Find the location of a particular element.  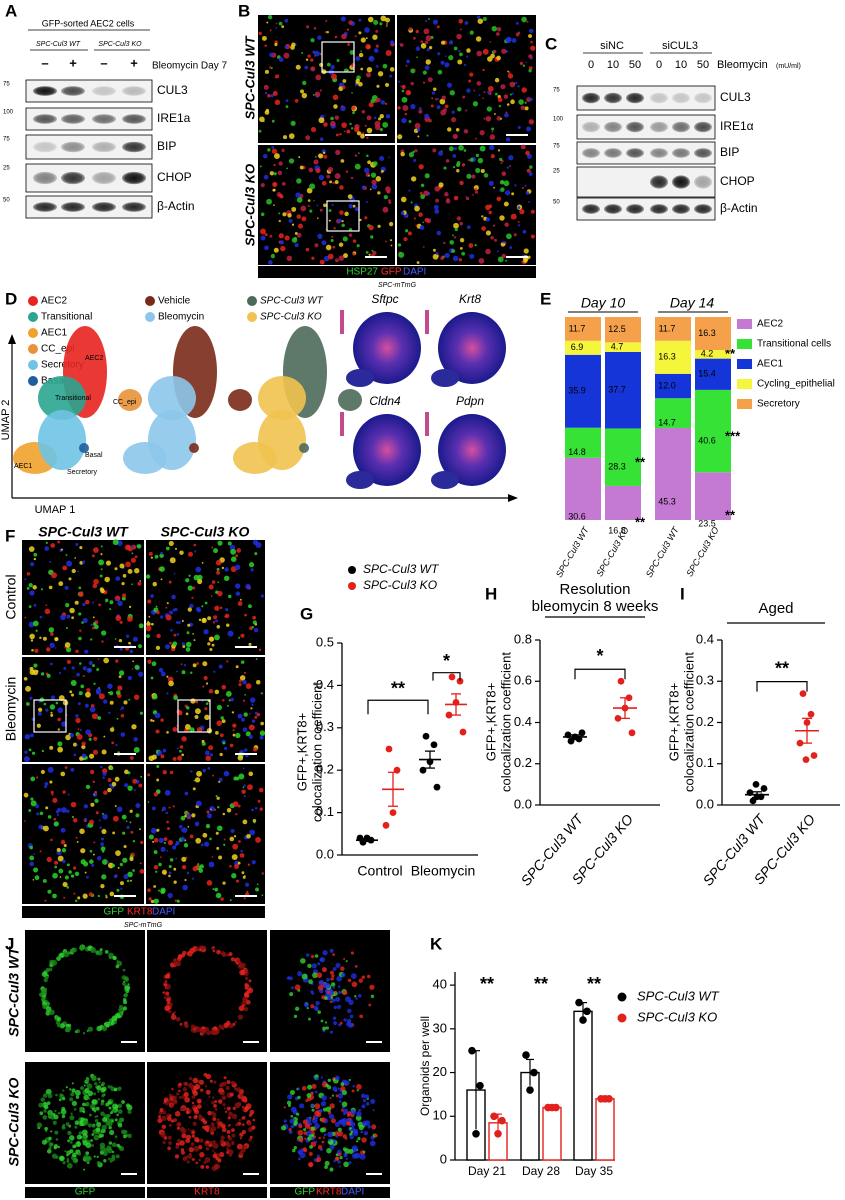

error-bar is located at coordinates (430, 759).